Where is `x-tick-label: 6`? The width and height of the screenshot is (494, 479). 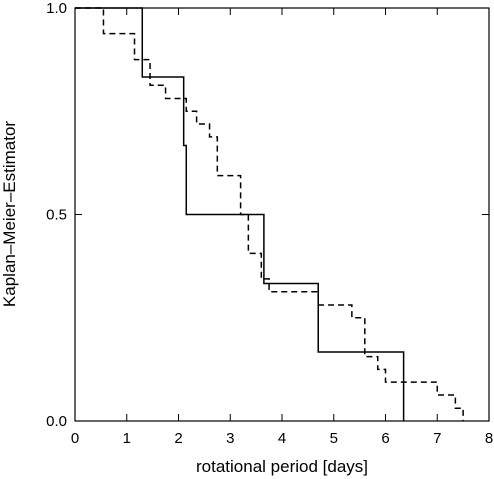 x-tick-label: 6 is located at coordinates (385, 438).